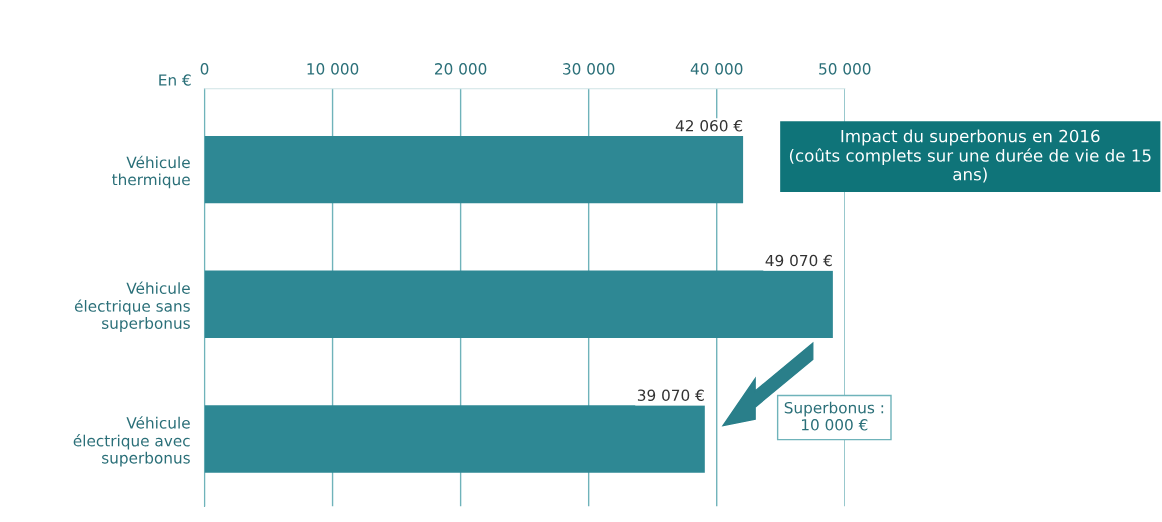 The width and height of the screenshot is (1162, 522). I want to click on y-tick-label: Véhicule électrique sans superbonus, so click(132, 306).